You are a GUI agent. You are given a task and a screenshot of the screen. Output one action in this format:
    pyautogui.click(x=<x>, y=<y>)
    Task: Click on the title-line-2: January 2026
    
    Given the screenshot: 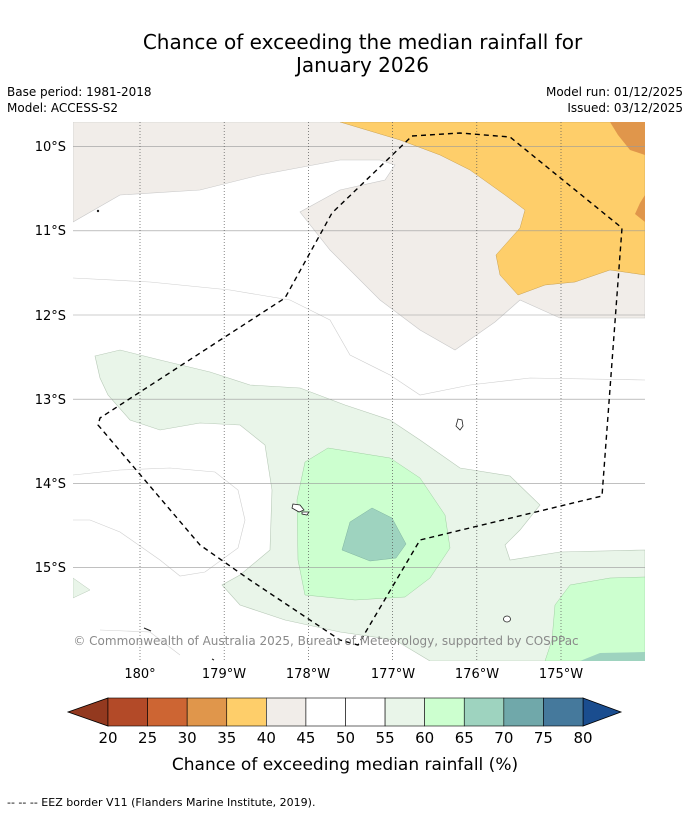 What is the action you would take?
    pyautogui.click(x=362, y=65)
    